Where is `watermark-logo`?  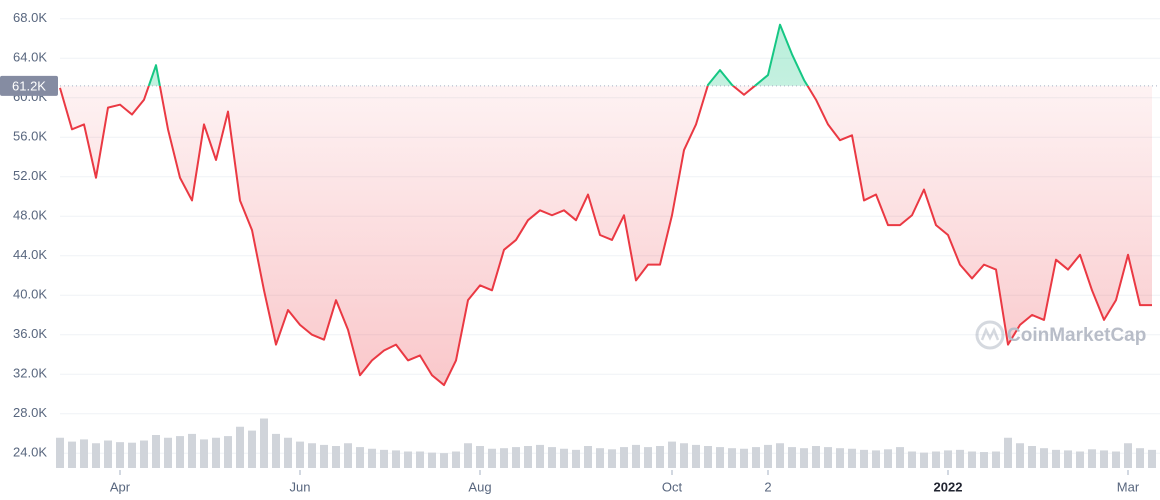
watermark-logo is located at coordinates (990, 335).